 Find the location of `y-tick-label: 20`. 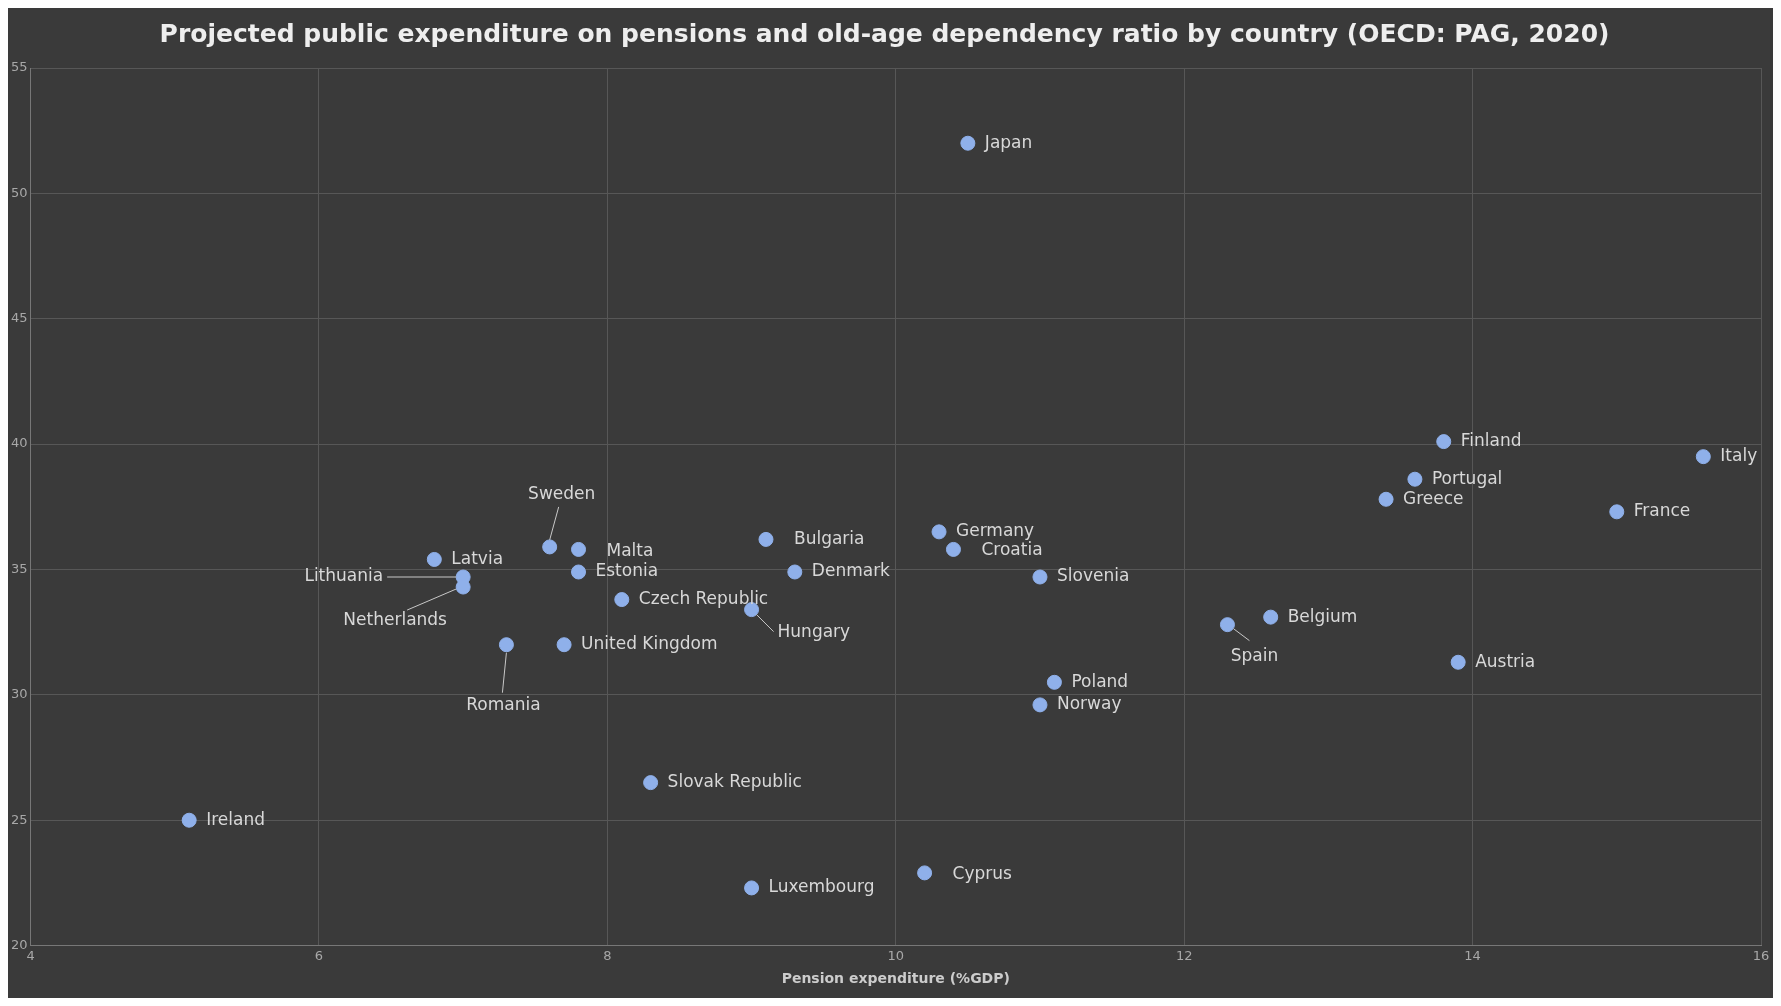

y-tick-label: 20 is located at coordinates (19, 944).